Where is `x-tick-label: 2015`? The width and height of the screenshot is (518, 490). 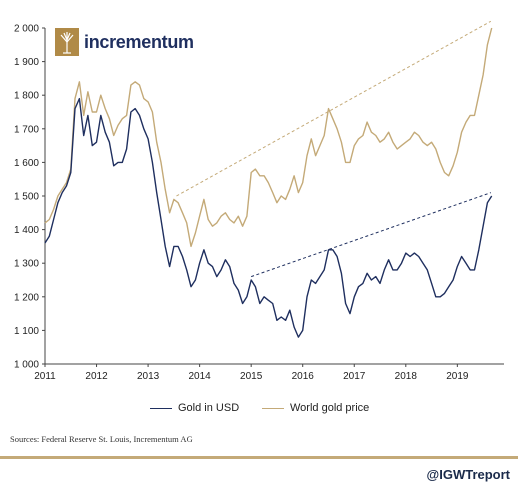
x-tick-label: 2015 is located at coordinates (251, 376).